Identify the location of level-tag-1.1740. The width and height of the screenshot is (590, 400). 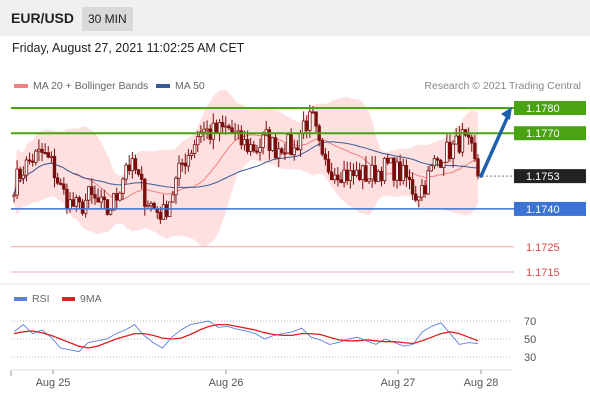
(550, 208).